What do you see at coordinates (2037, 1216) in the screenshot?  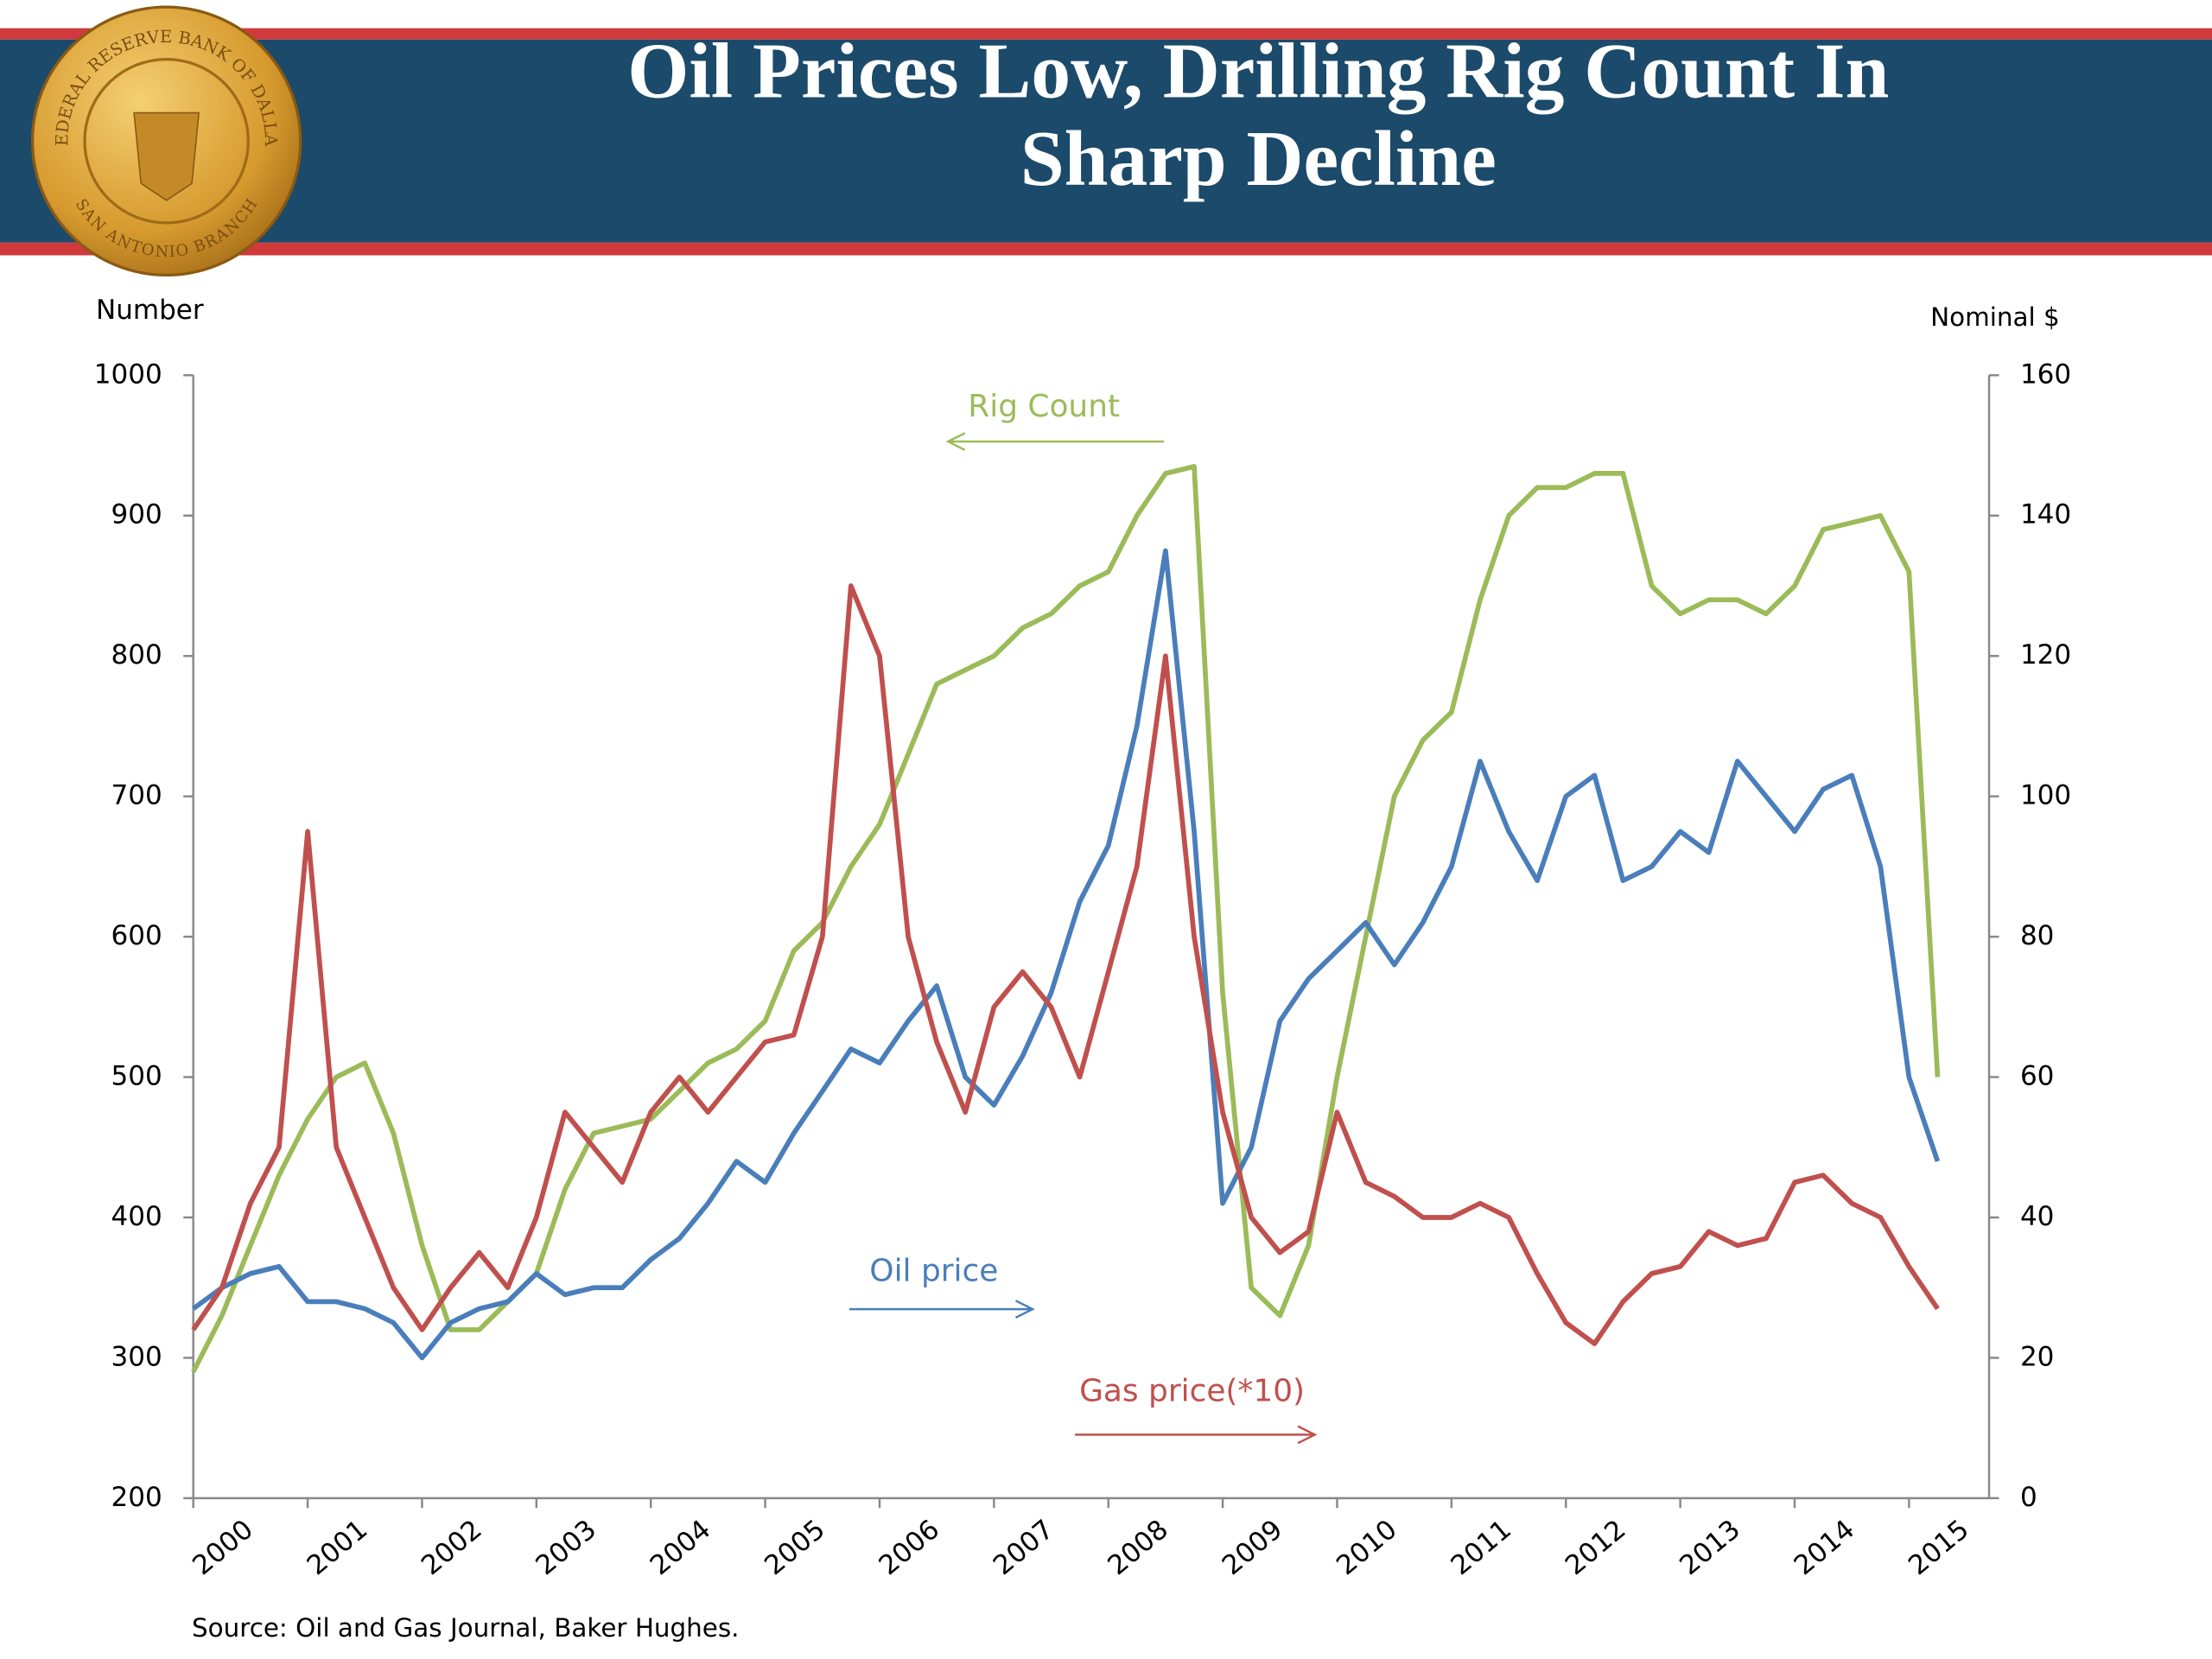 I see `y2-tick-label: 40` at bounding box center [2037, 1216].